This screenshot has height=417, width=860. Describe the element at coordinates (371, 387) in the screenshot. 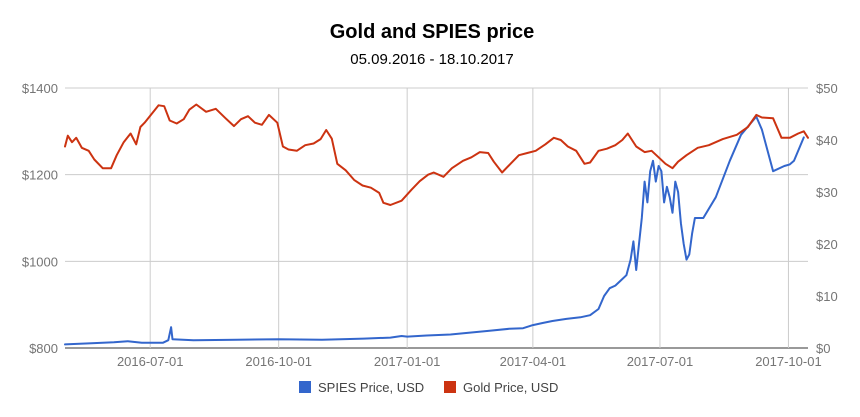

I see `legend-label-spies: SPIES Price, USD` at that location.